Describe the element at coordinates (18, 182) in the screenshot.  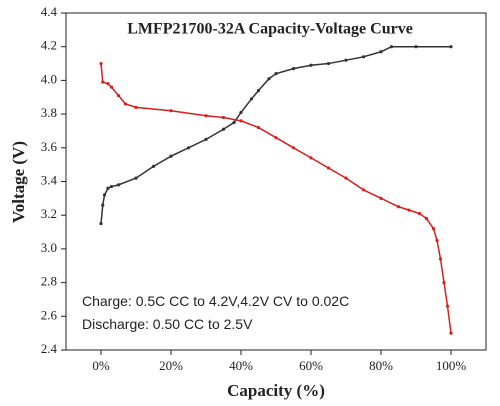
I see `y-axis-label: Voltage (V)` at that location.